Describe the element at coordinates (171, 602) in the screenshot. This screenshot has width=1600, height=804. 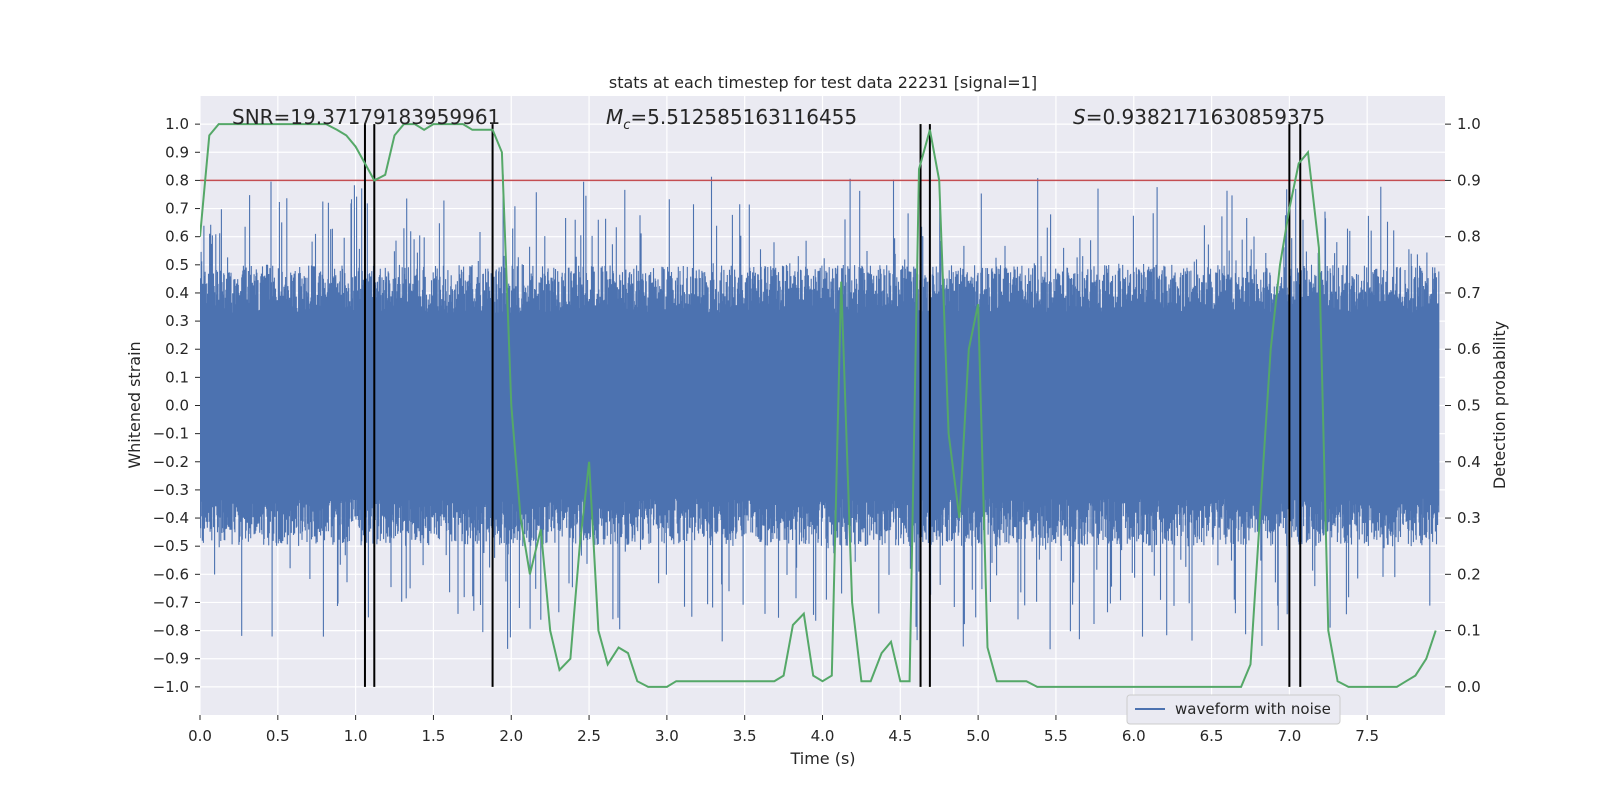
I see `y-tick-label: −0.7` at that location.